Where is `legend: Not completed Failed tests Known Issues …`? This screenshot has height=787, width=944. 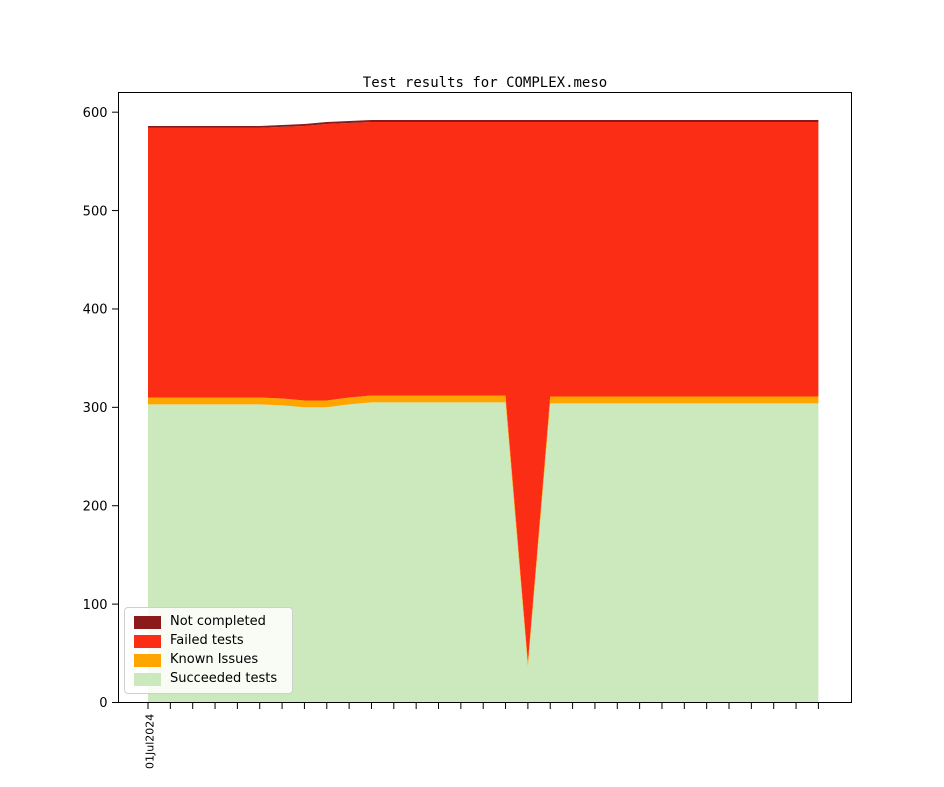 legend: Not completed Failed tests Known Issues … is located at coordinates (208, 650).